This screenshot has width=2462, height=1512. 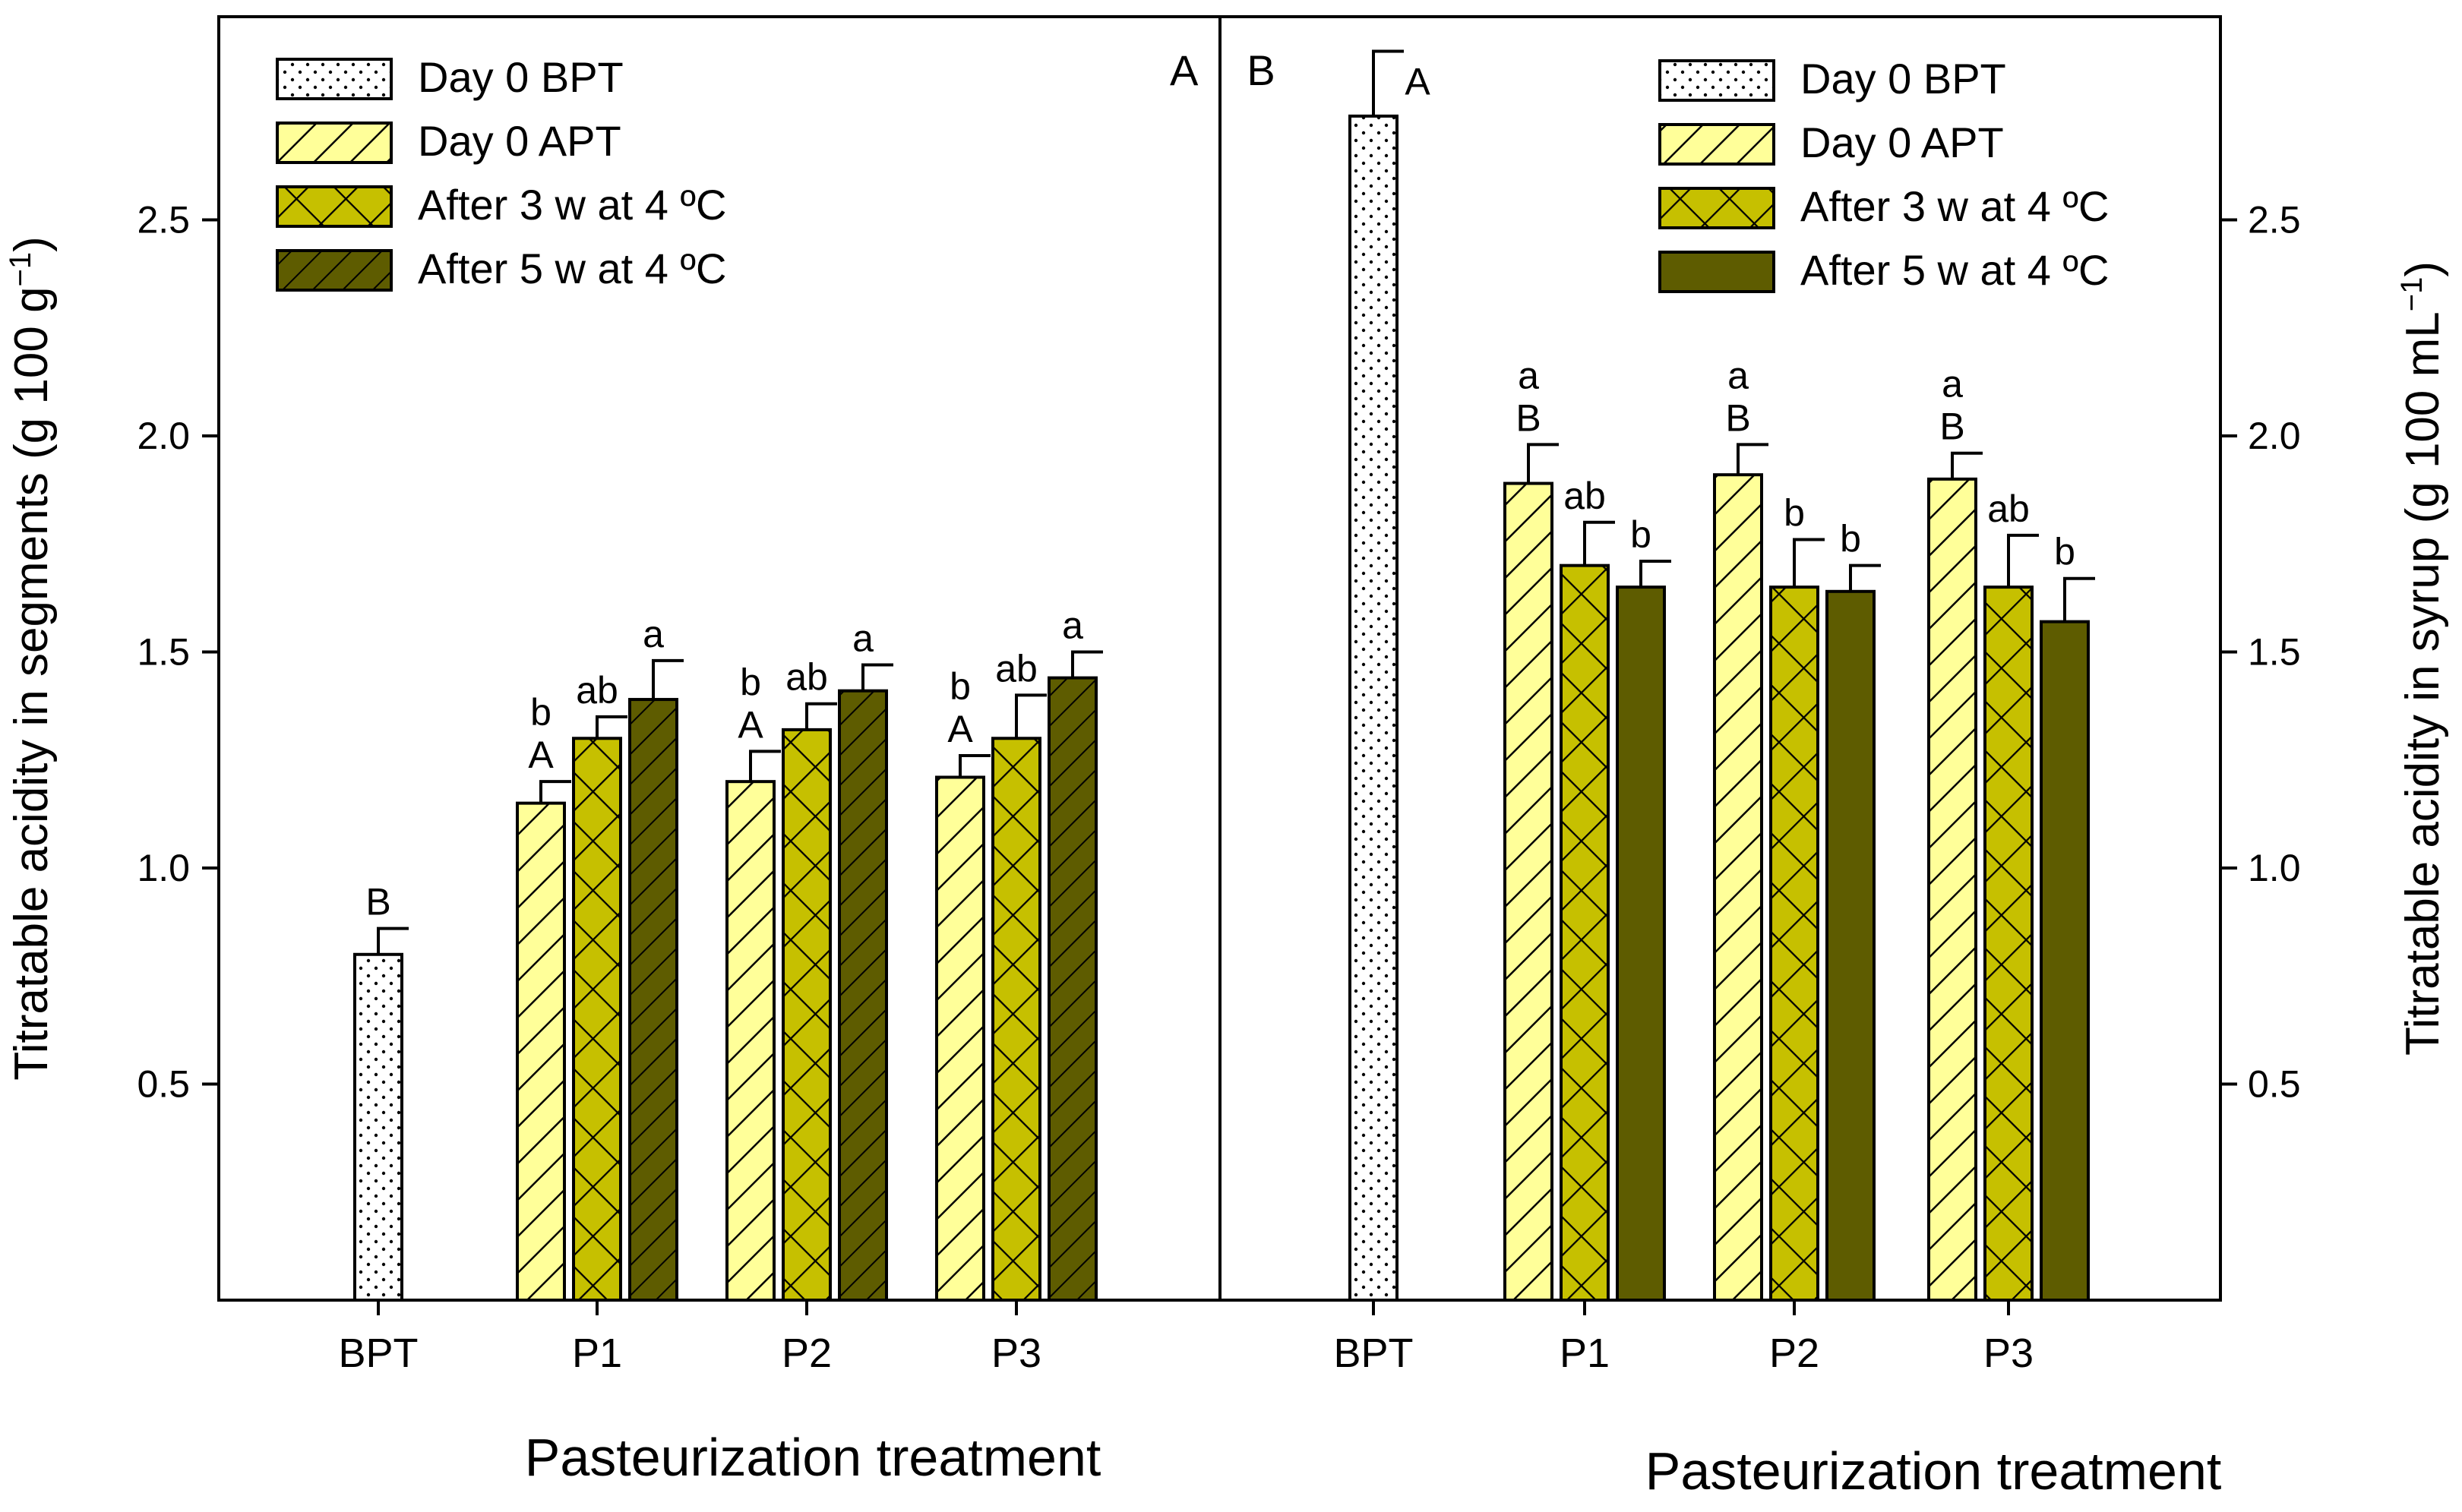 I want to click on y-axis-title: Titratable acidity in syrup (g 100 mL−1), so click(x=2422, y=658).